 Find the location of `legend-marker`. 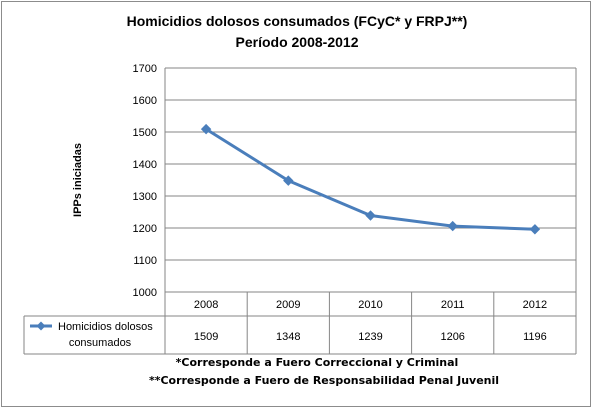

legend-marker is located at coordinates (41, 326).